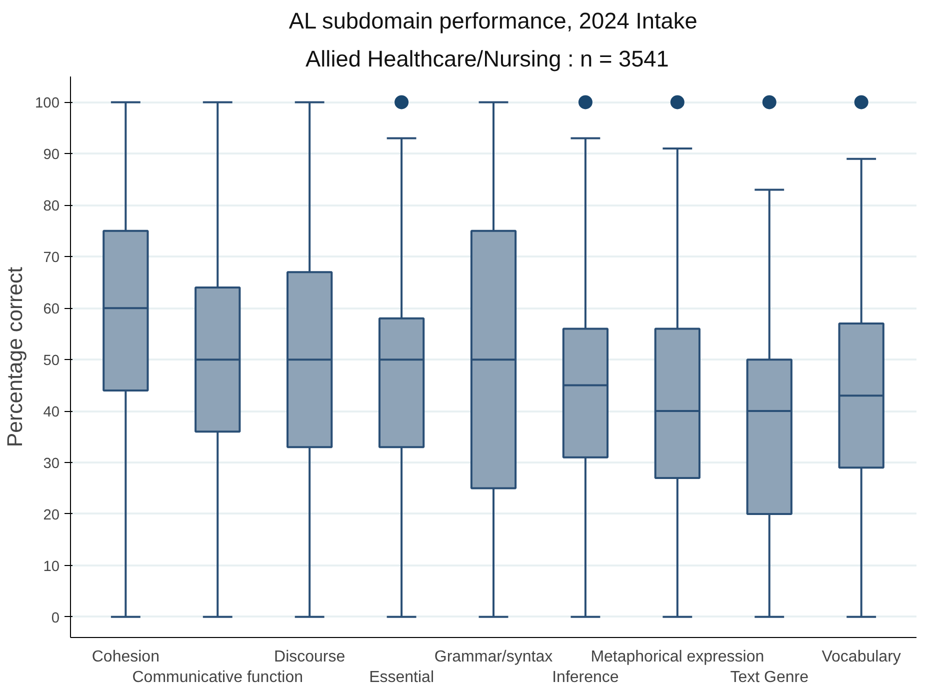  What do you see at coordinates (55, 618) in the screenshot?
I see `y-tick-label: 0` at bounding box center [55, 618].